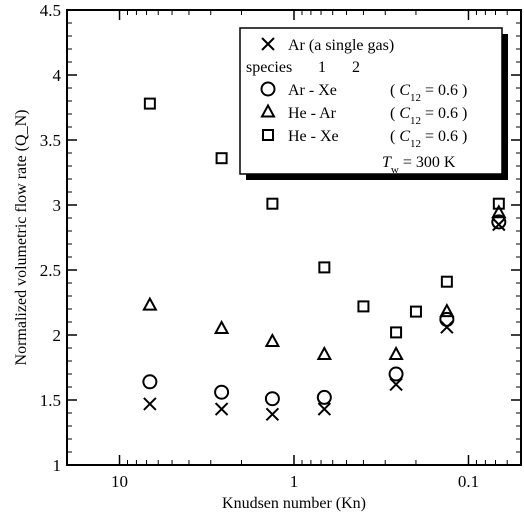 The height and width of the screenshot is (517, 524). I want to click on x-tick-label: 1, so click(294, 481).